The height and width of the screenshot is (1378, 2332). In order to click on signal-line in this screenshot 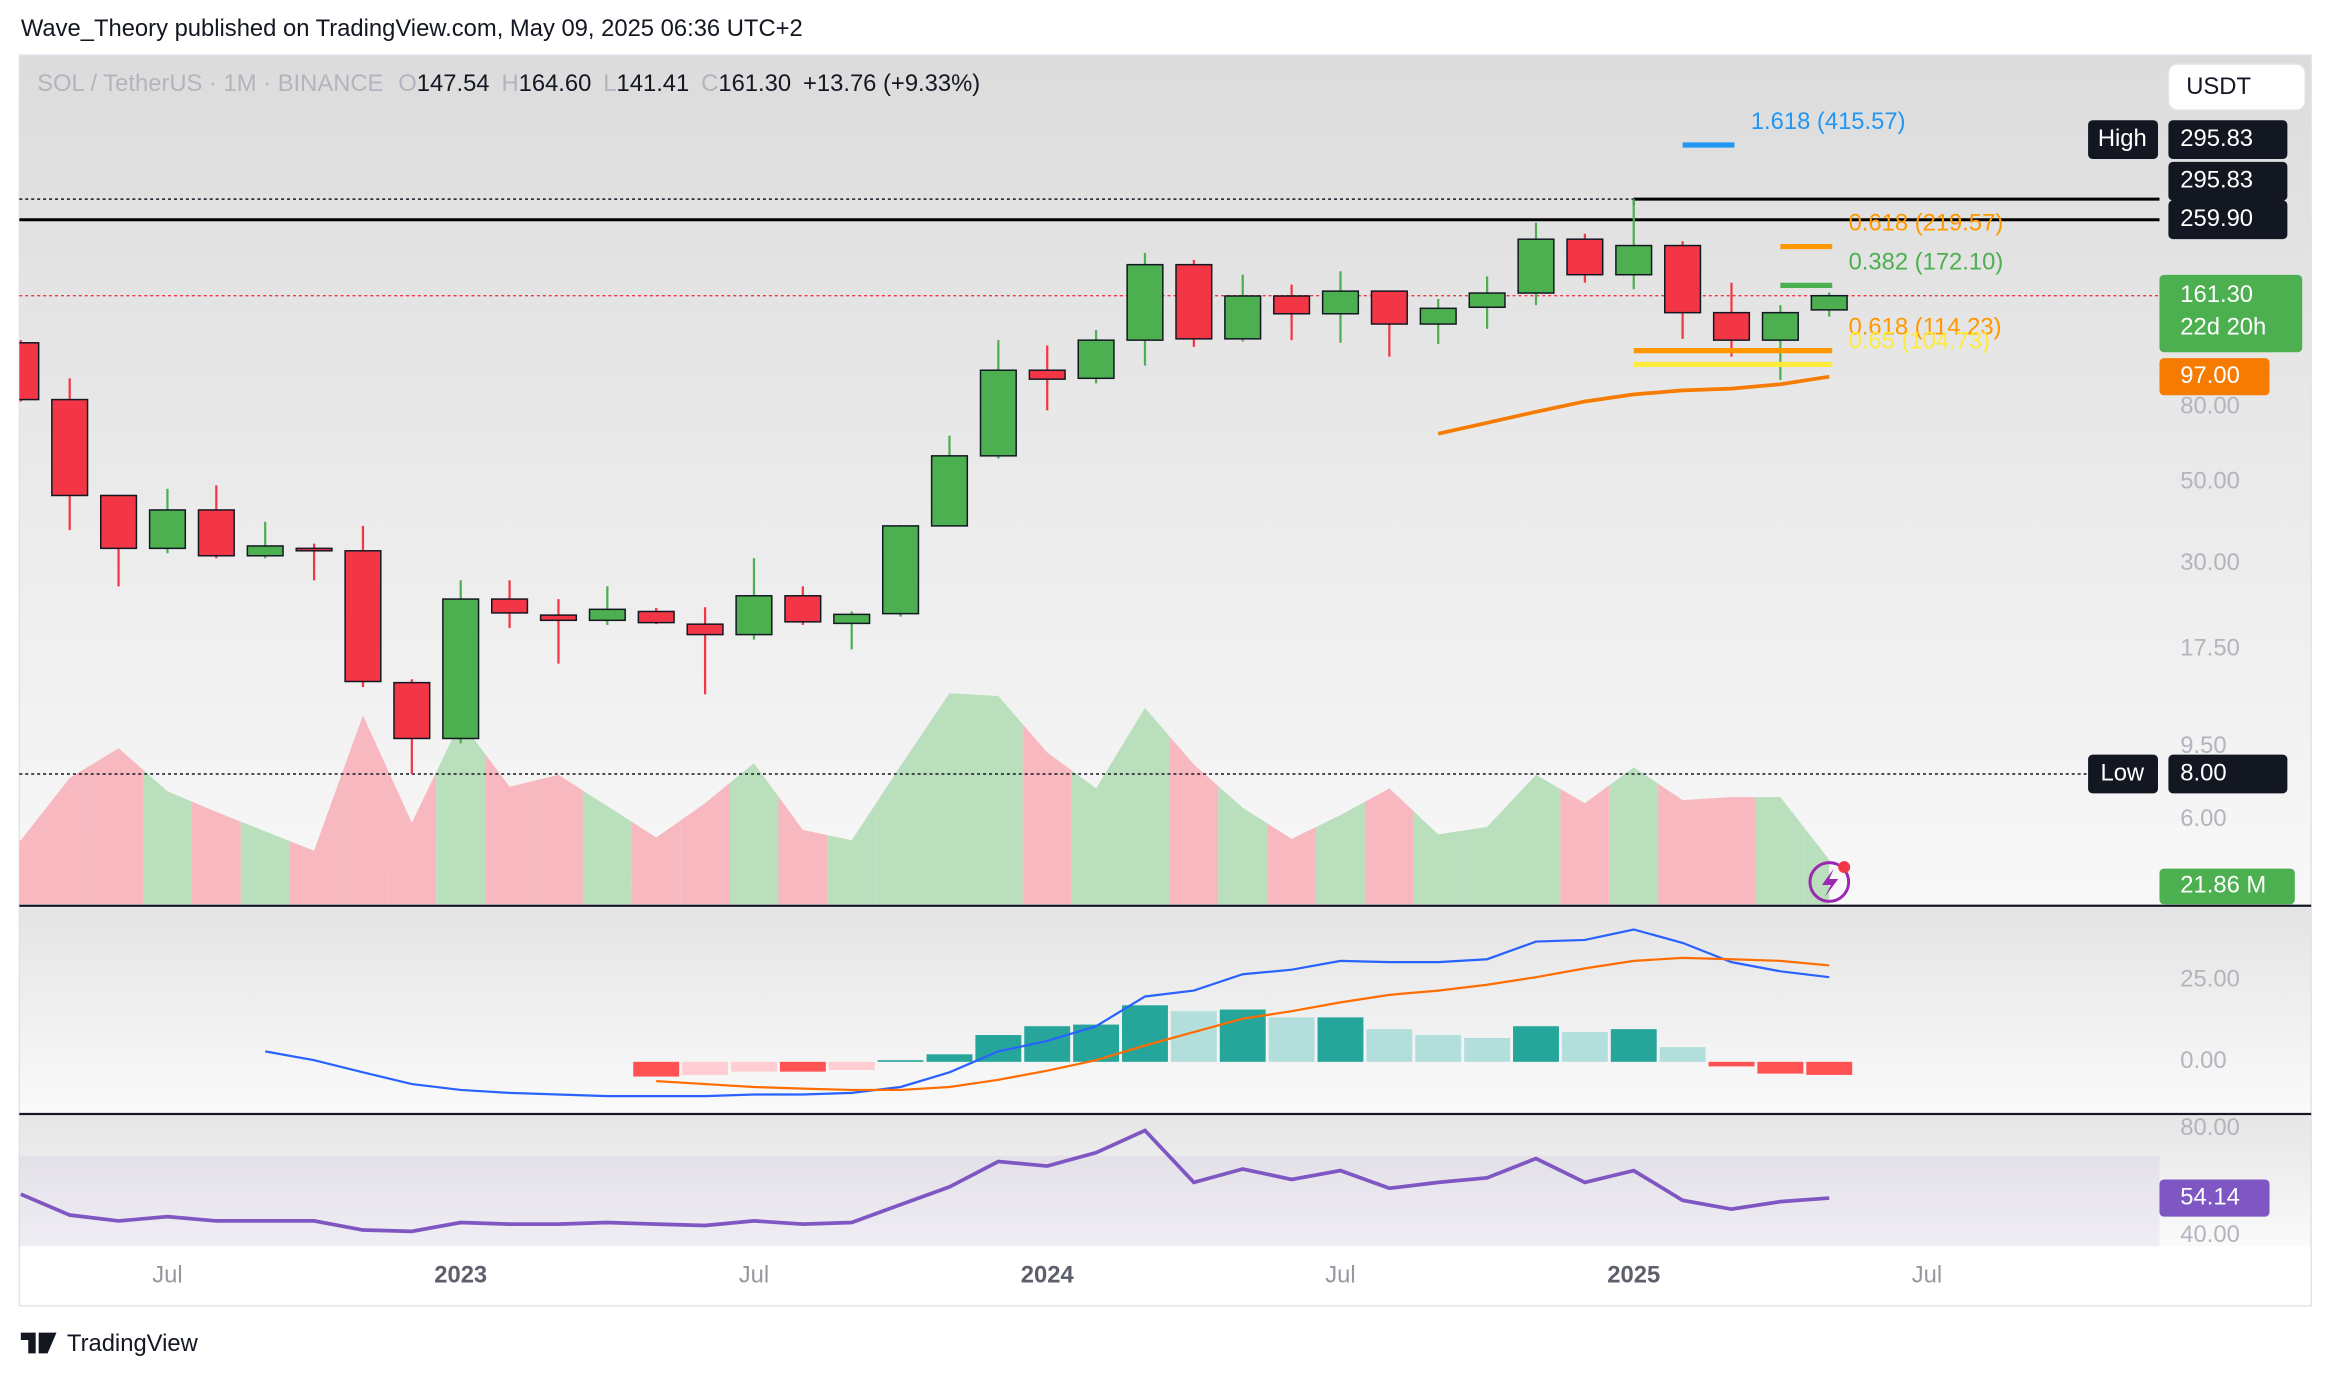, I will do `click(1243, 1024)`.